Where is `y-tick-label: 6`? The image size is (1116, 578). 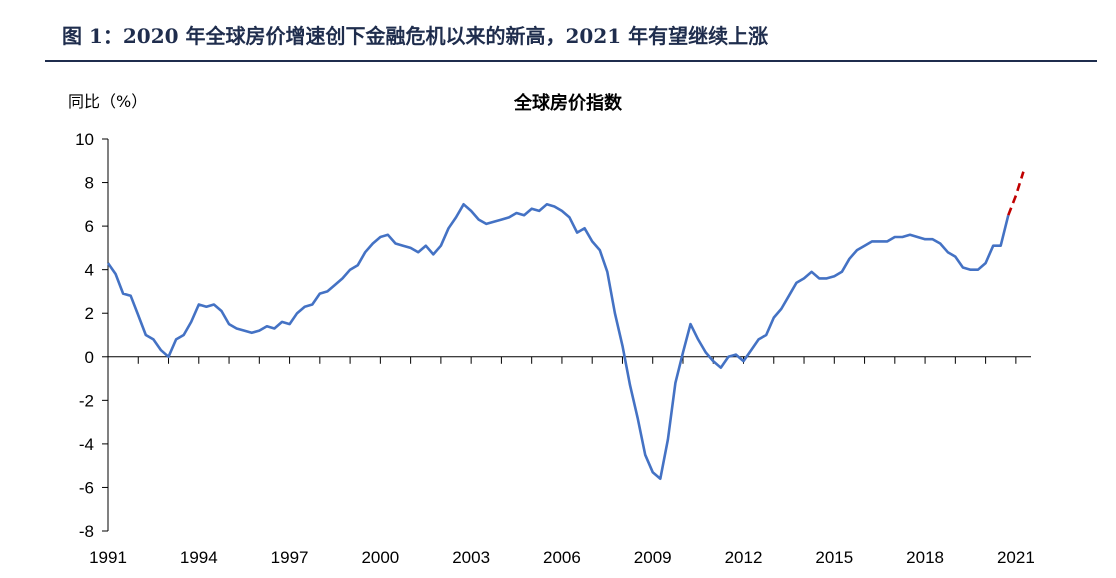 y-tick-label: 6 is located at coordinates (89, 226).